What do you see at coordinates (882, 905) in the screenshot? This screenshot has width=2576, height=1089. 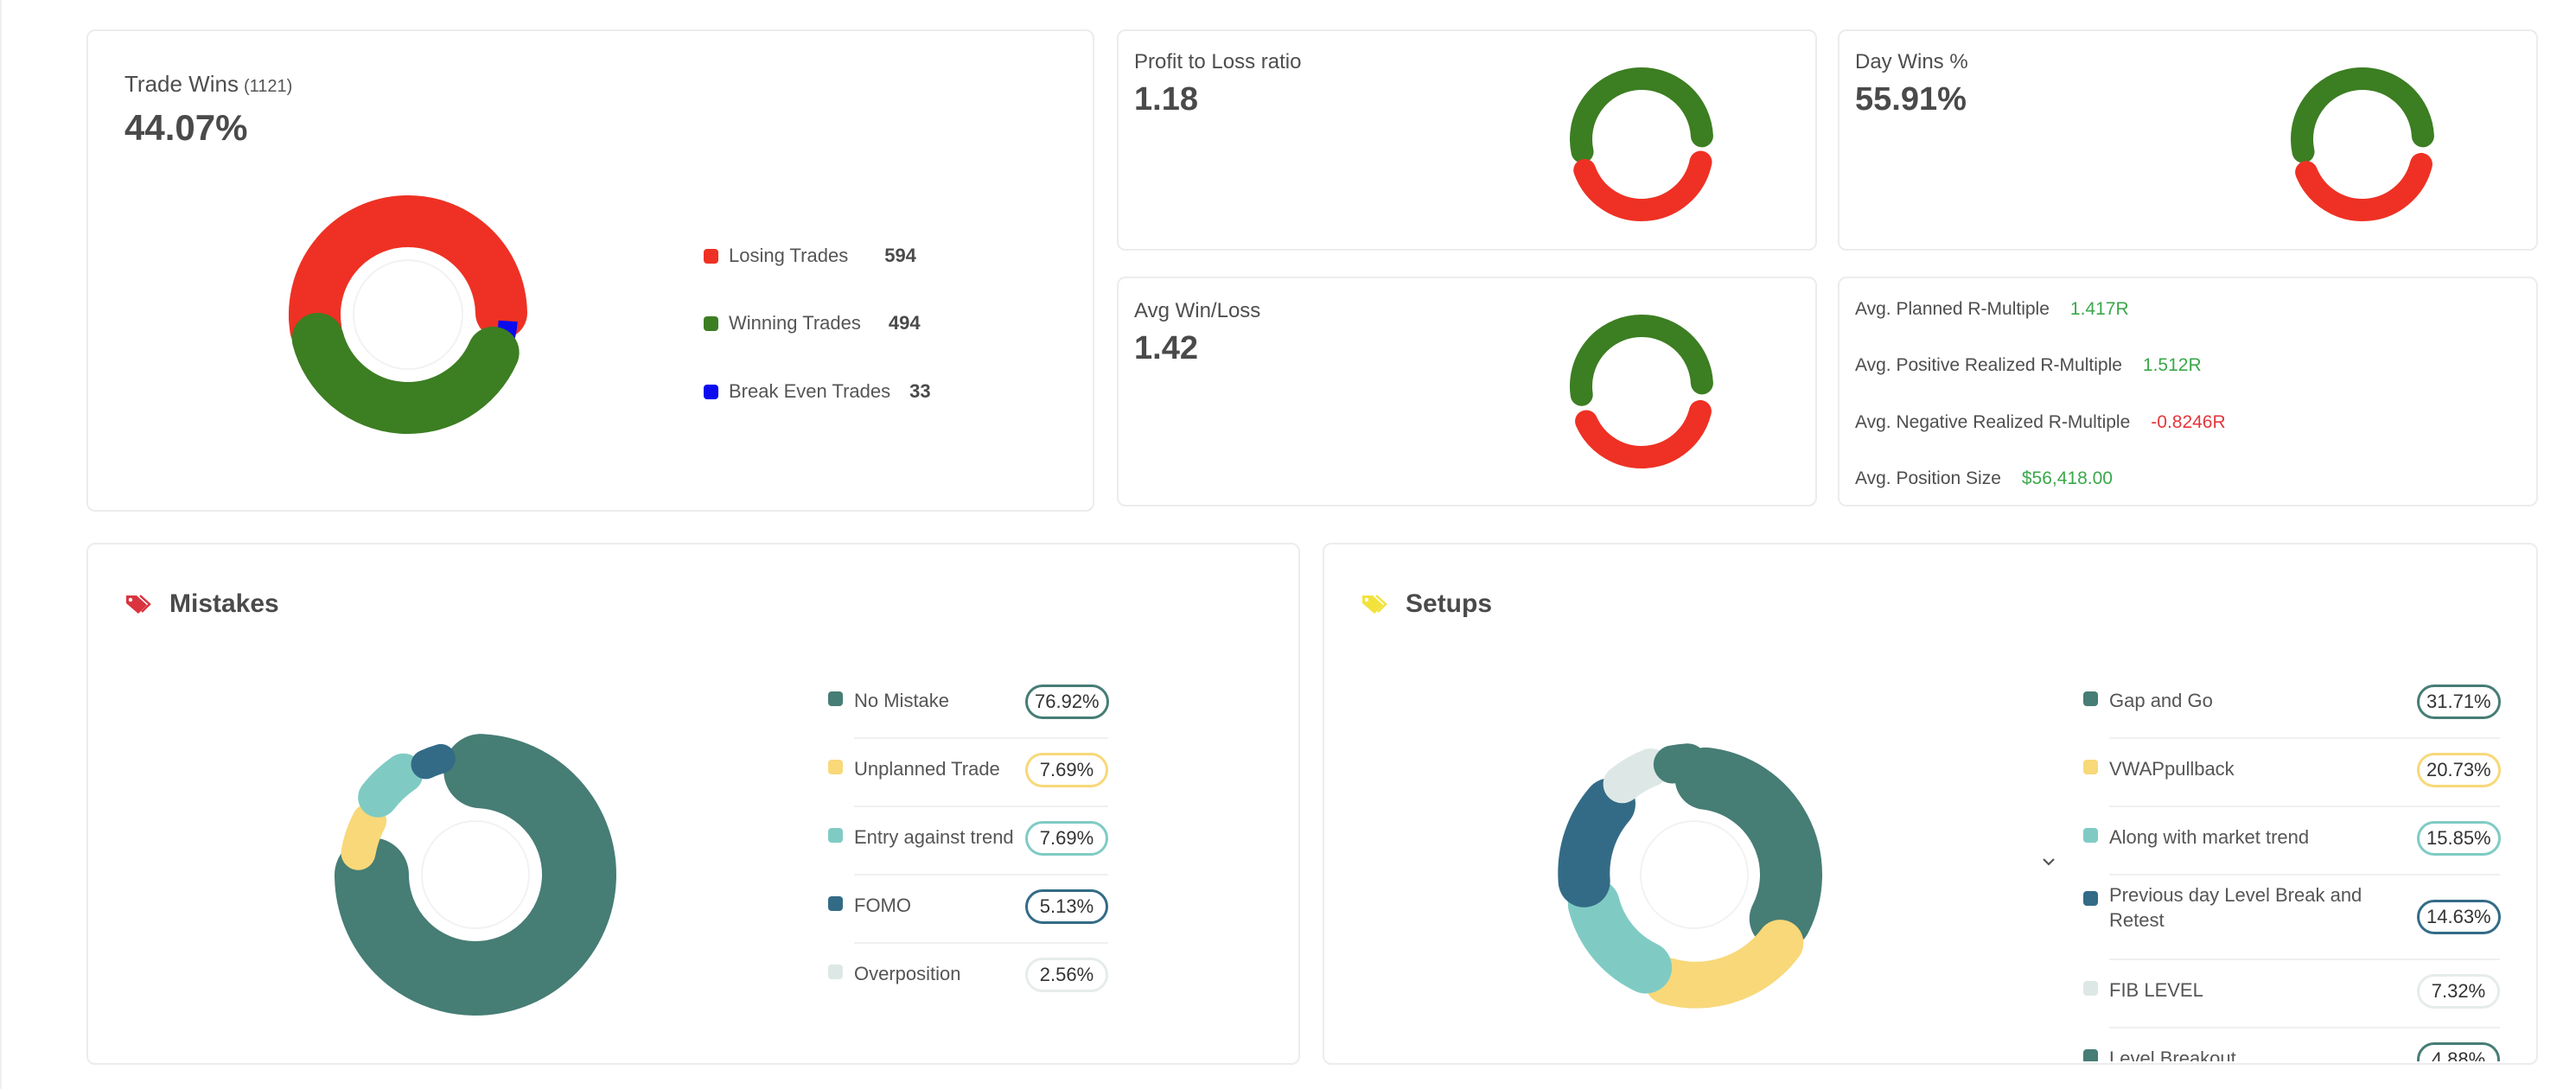 I see `legend-label: FOMO` at bounding box center [882, 905].